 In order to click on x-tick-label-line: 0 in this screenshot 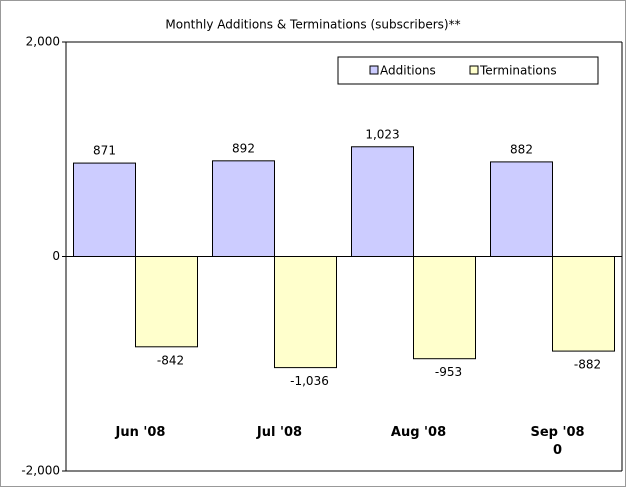, I will do `click(557, 450)`.